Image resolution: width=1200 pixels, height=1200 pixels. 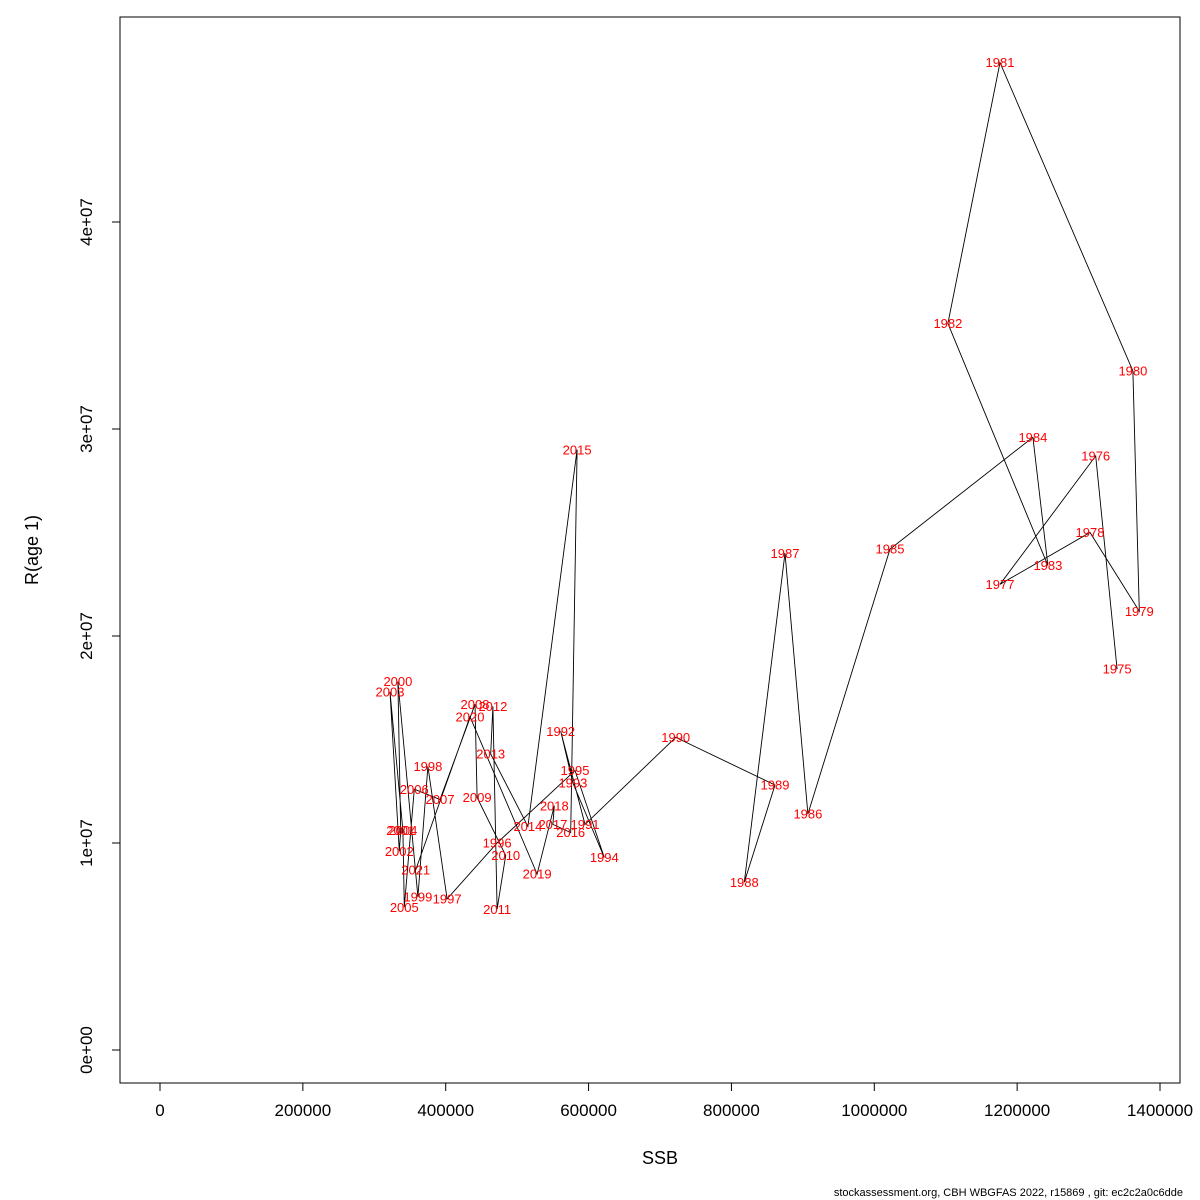 I want to click on year-label: 1976, so click(x=1095, y=455).